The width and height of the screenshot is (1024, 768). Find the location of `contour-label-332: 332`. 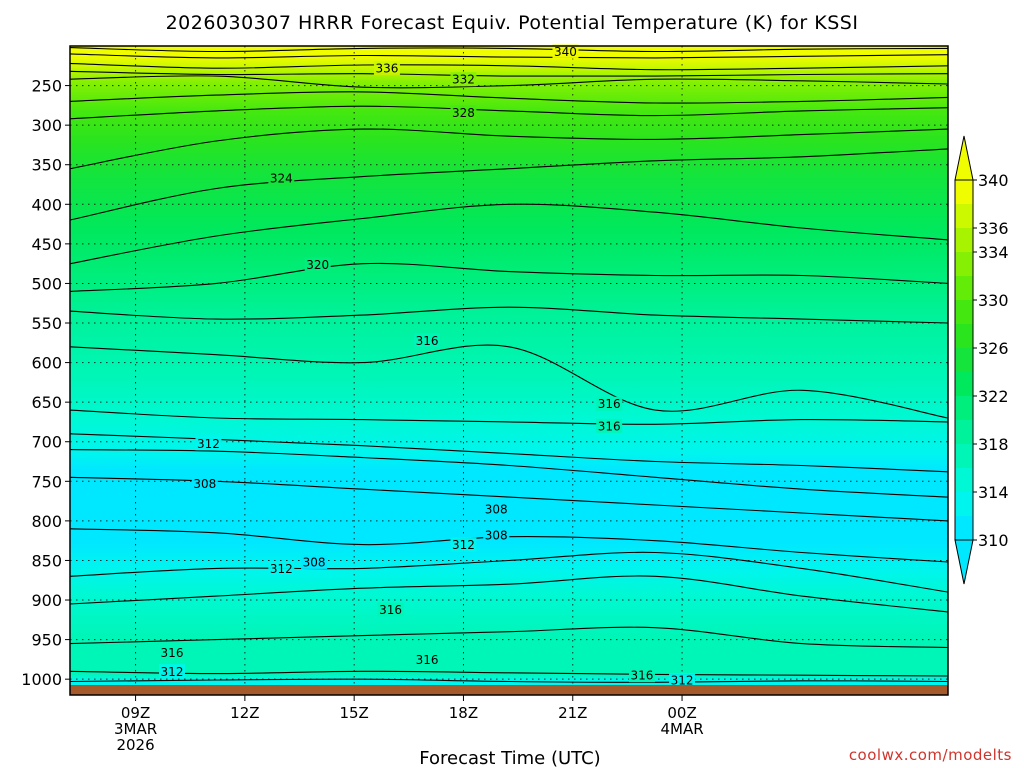

contour-label-332: 332 is located at coordinates (463, 79).